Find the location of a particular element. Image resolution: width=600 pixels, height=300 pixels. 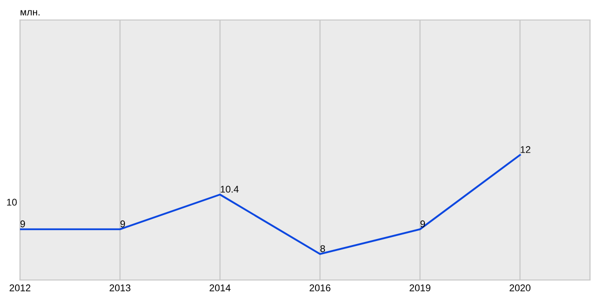

text: 10 is located at coordinates (12, 202).